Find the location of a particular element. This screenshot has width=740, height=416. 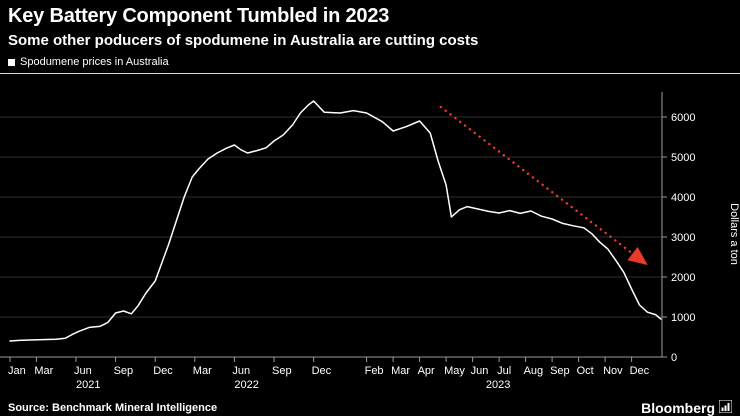

x-axis-label: Feb is located at coordinates (374, 371).